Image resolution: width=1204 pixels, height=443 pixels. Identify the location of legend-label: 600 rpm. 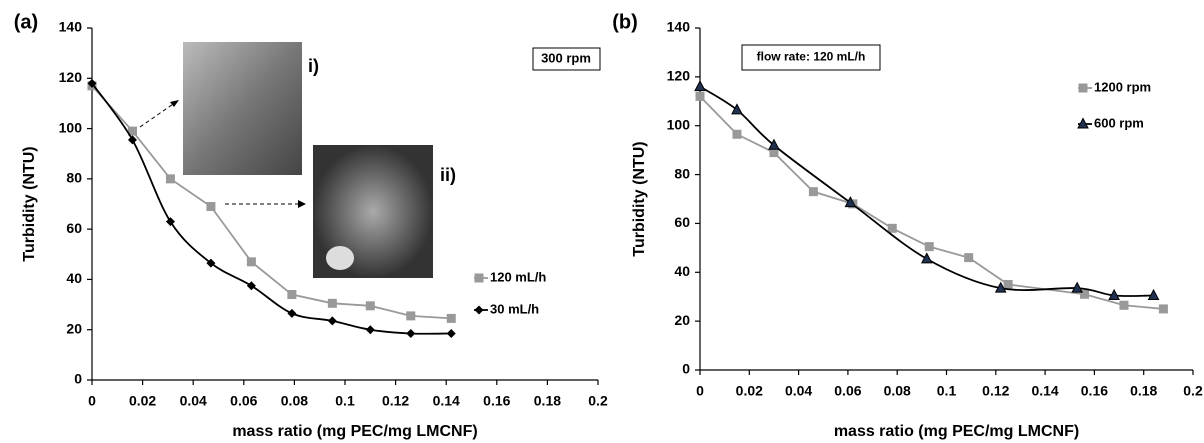
(1119, 122).